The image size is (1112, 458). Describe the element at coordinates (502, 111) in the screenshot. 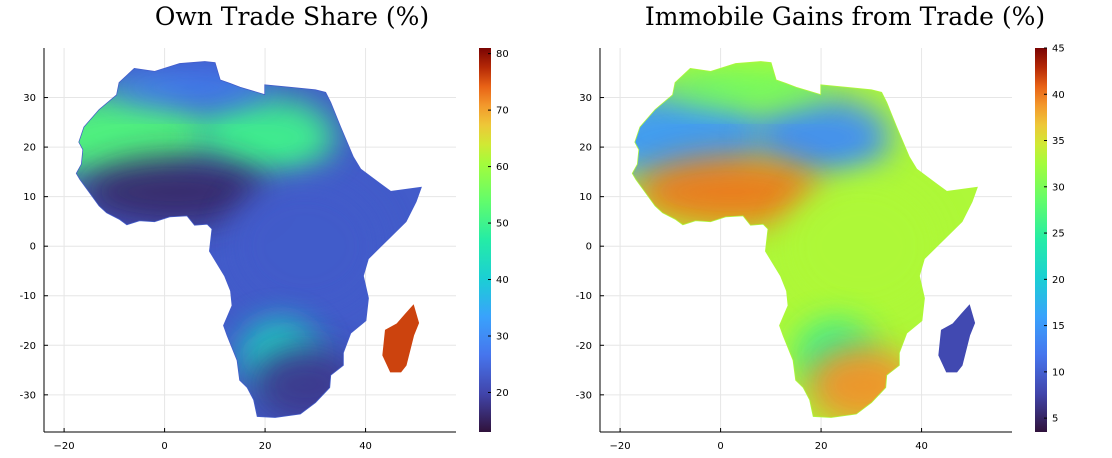

I see `colorbar-tick-label: 70` at that location.